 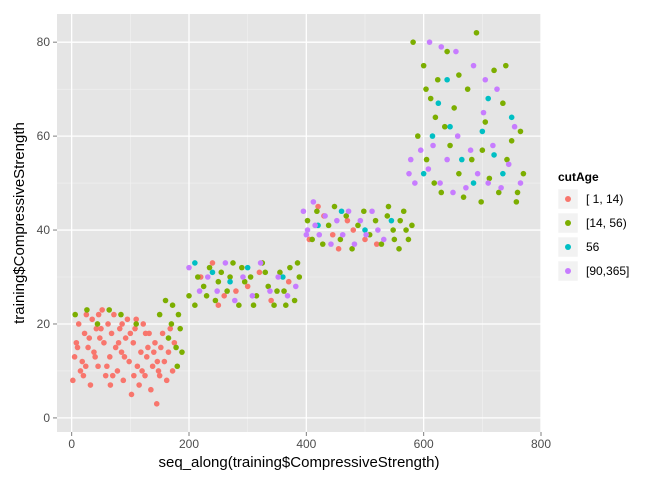 What do you see at coordinates (44, 42) in the screenshot?
I see `y-tick-label: 80` at bounding box center [44, 42].